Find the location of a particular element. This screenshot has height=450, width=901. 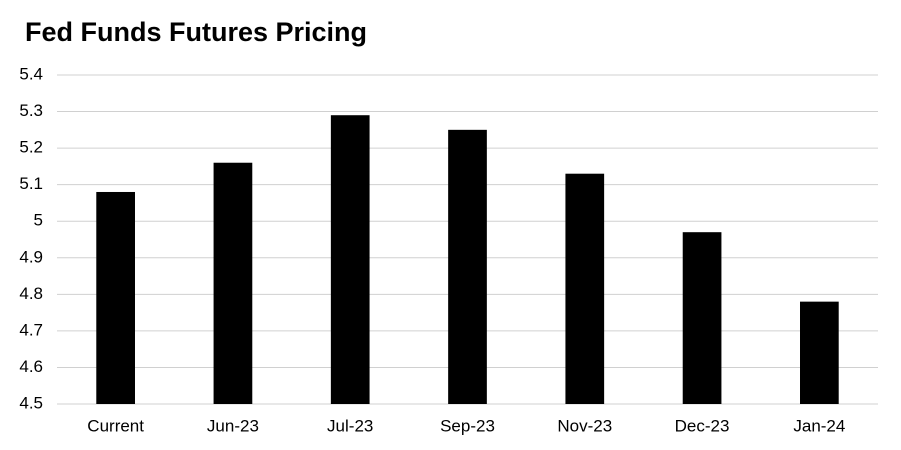

y-tick-label: 4.6 is located at coordinates (31, 366).